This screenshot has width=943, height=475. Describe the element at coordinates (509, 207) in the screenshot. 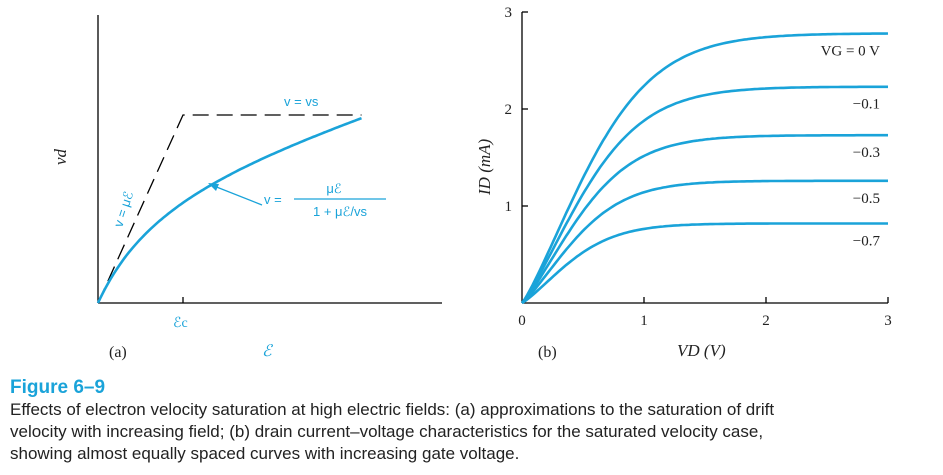

I see `panel-b-y-tick-label: 1` at that location.